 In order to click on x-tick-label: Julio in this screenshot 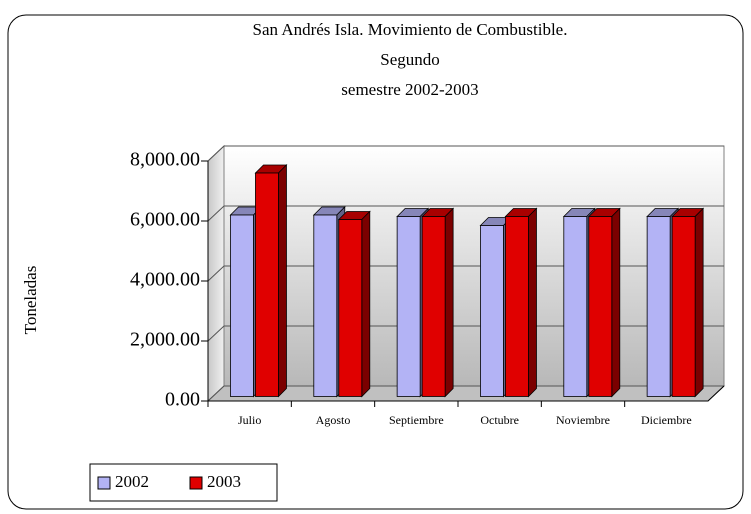, I will do `click(249, 420)`.